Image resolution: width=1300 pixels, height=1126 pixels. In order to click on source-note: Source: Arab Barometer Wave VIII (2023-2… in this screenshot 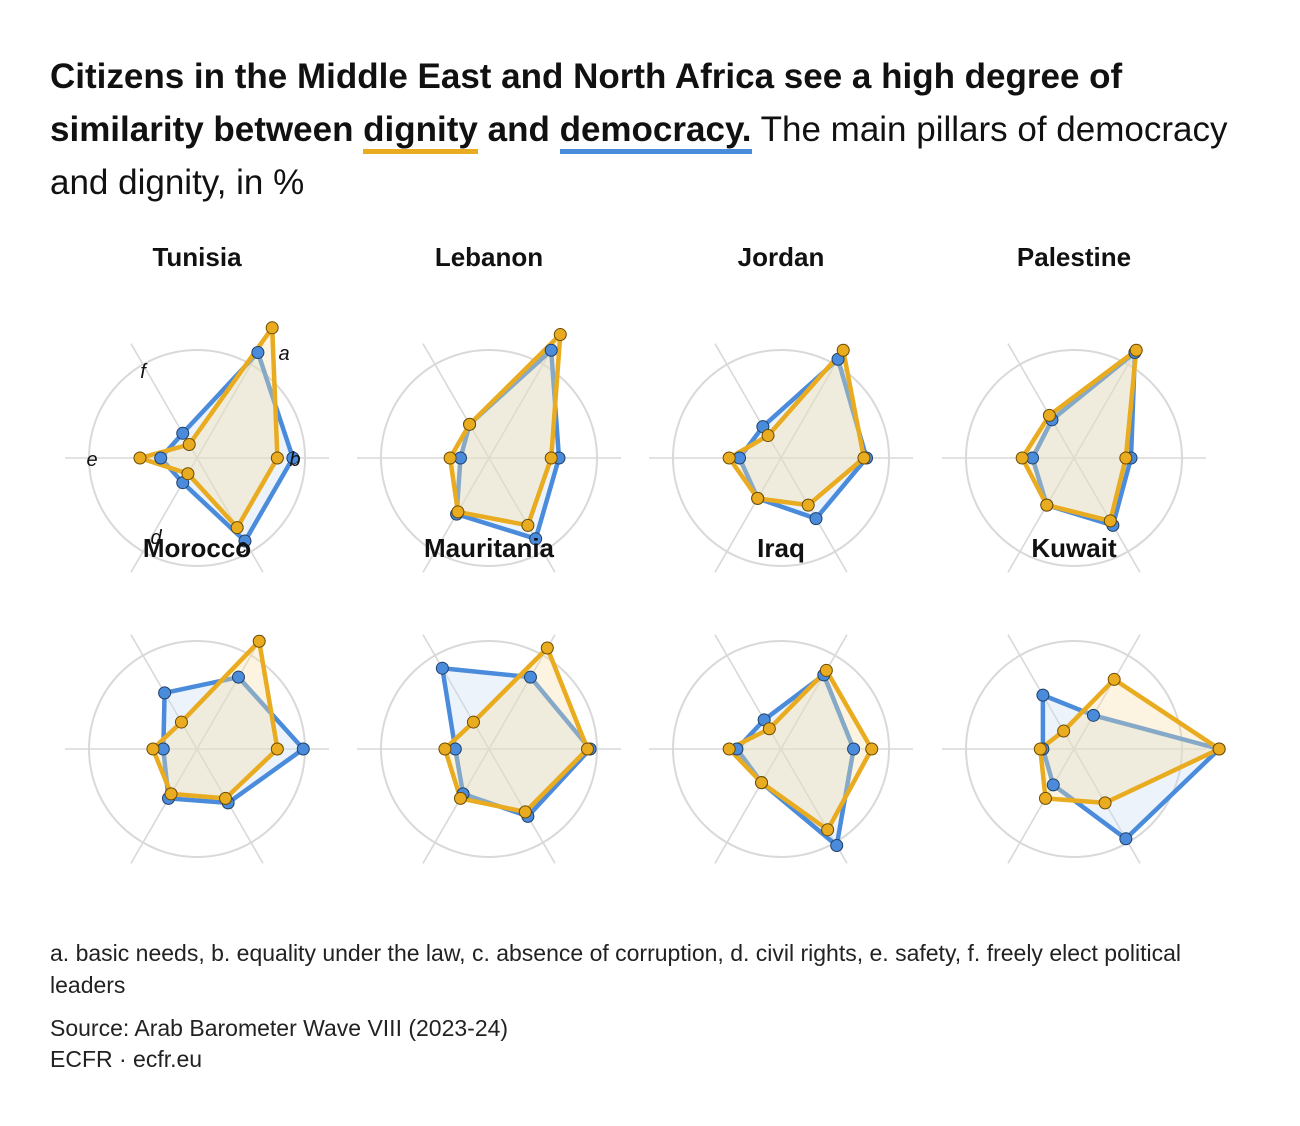, I will do `click(279, 1028)`.